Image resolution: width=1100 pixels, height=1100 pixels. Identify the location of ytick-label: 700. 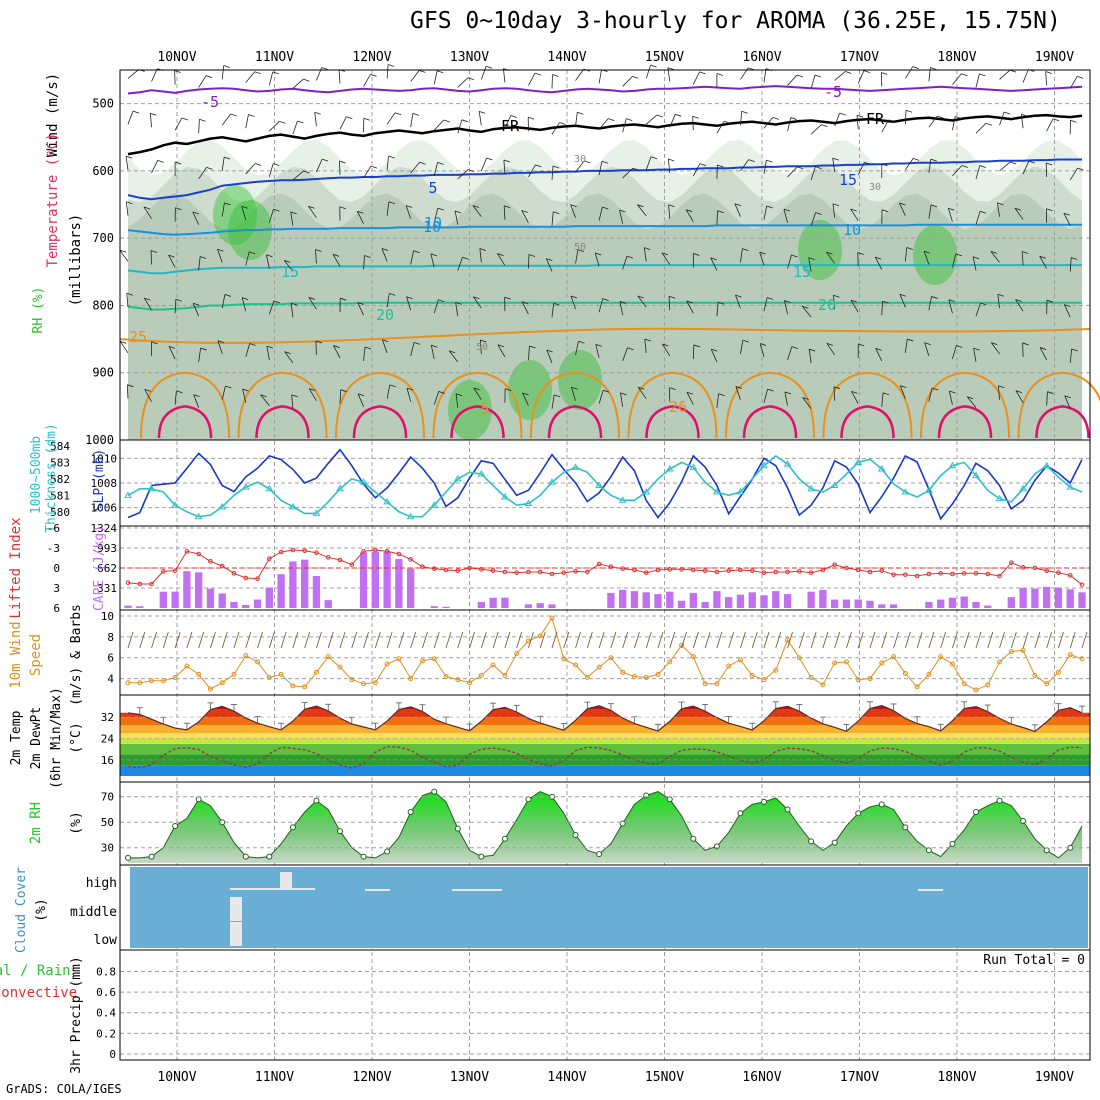
(103, 238).